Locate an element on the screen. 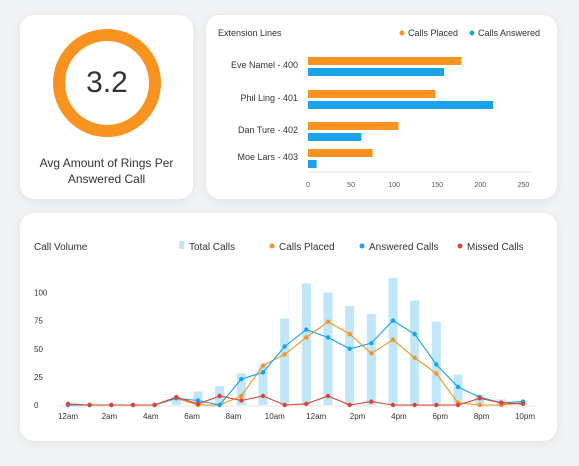  legend-item-missed-calls: Missed Calls is located at coordinates (490, 247).